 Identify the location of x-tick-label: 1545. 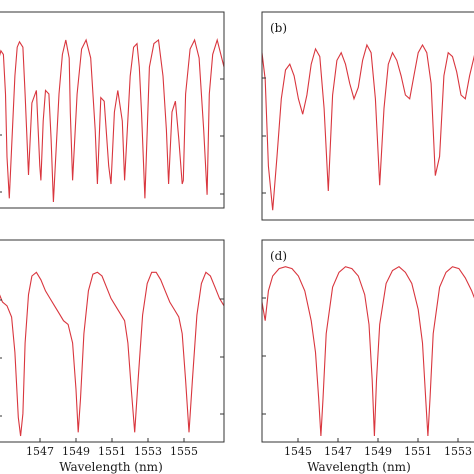
(298, 451).